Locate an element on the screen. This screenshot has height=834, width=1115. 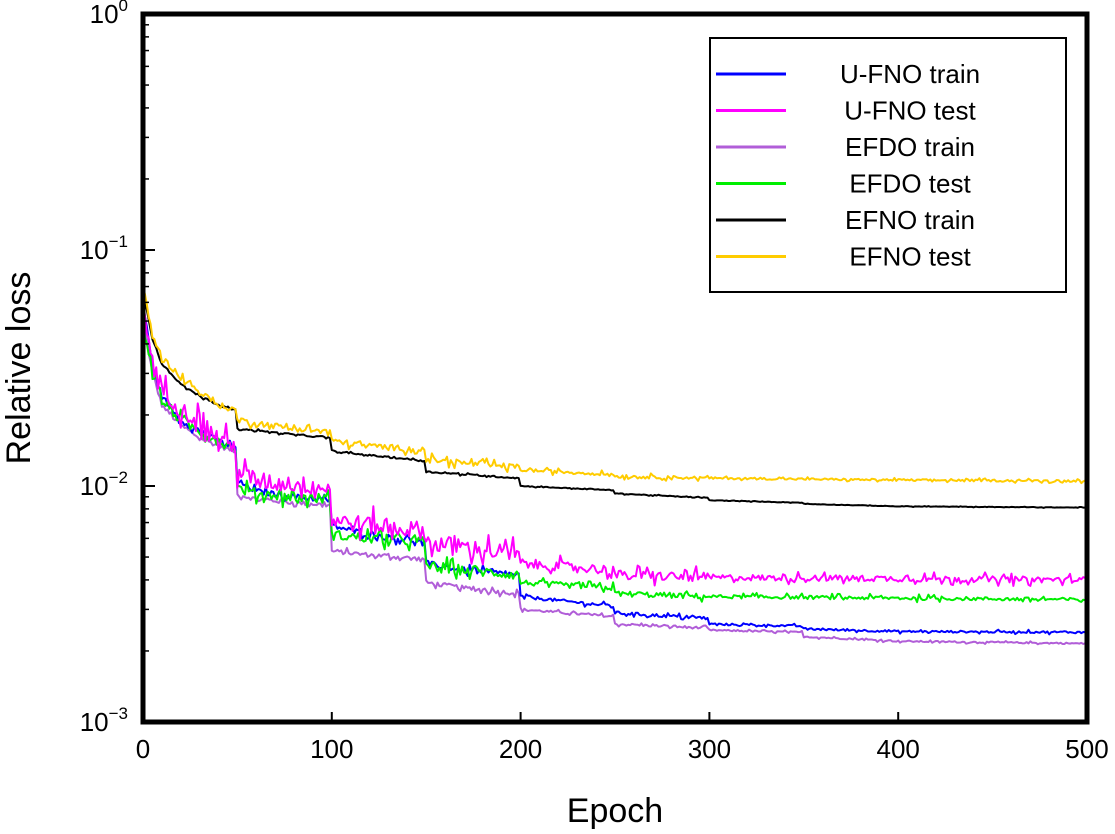
x-ticks: 0 100 200 300 400 500 is located at coordinates (622, 738).